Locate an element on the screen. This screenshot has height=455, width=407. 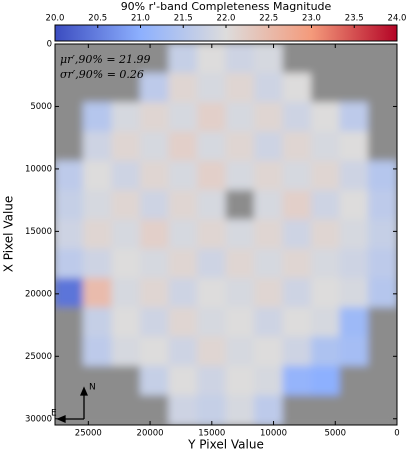
colorbar-tick-label: 23.5 is located at coordinates (354, 19).